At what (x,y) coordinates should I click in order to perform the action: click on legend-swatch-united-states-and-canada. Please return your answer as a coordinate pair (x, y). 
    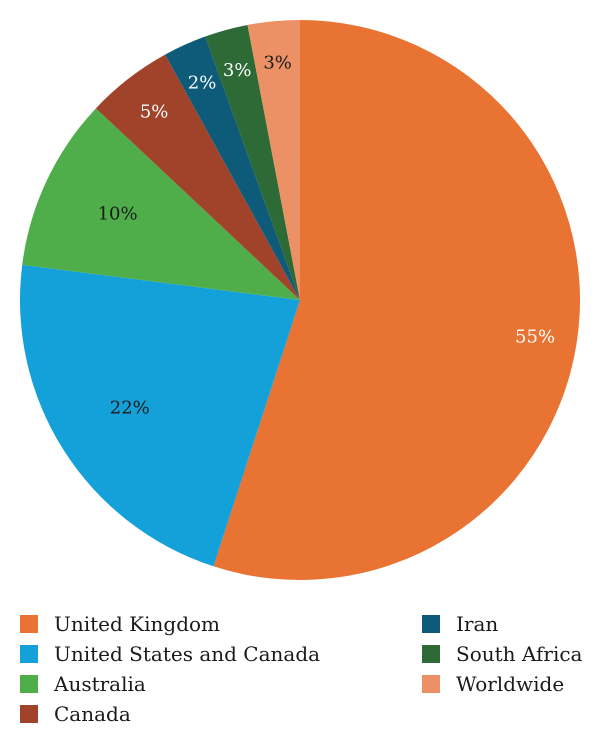
    Looking at the image, I should click on (29, 654).